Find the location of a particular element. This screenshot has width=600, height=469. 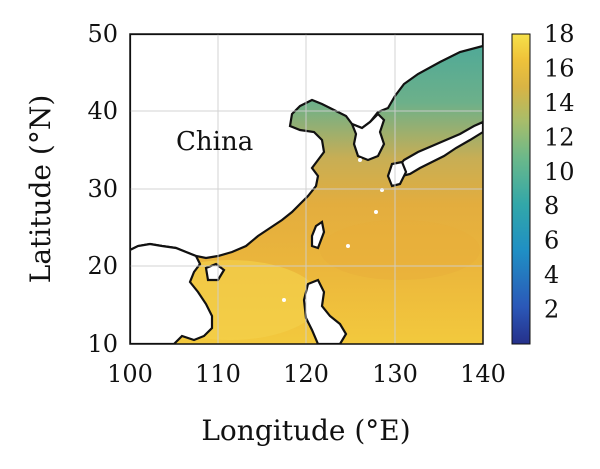

x-tick: 120 is located at coordinates (306, 374).